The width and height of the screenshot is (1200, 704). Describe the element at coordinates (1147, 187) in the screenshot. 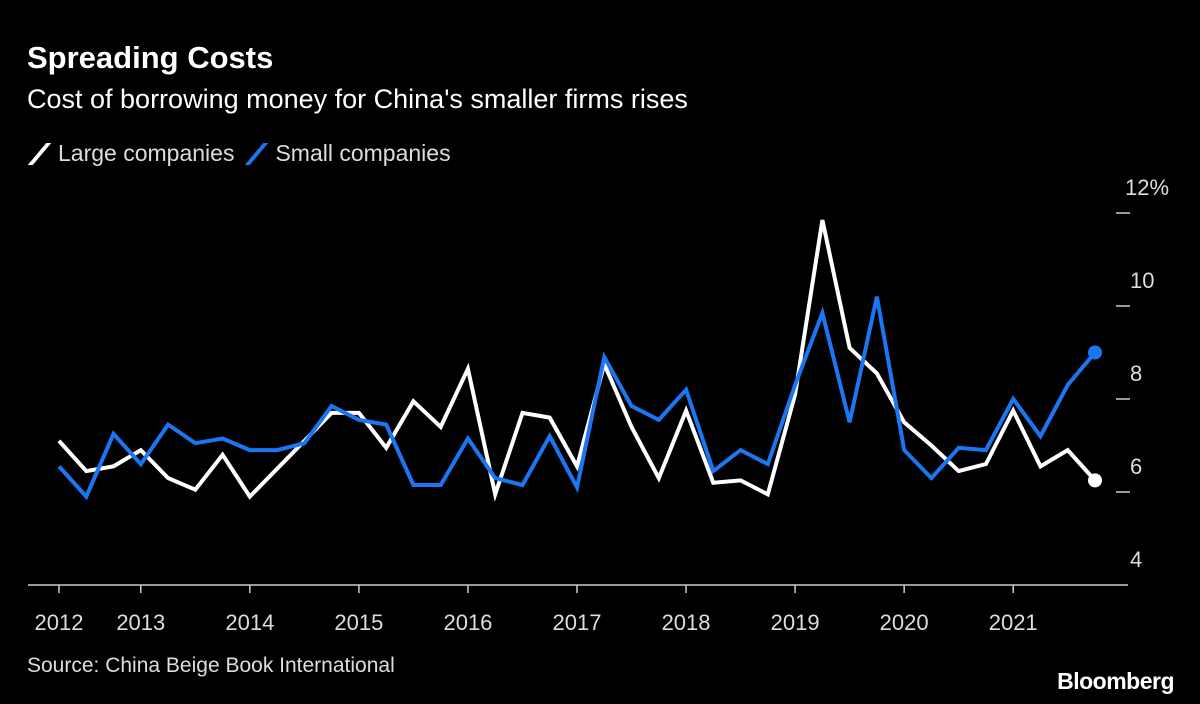

I see `y-tick-label: 12%` at that location.